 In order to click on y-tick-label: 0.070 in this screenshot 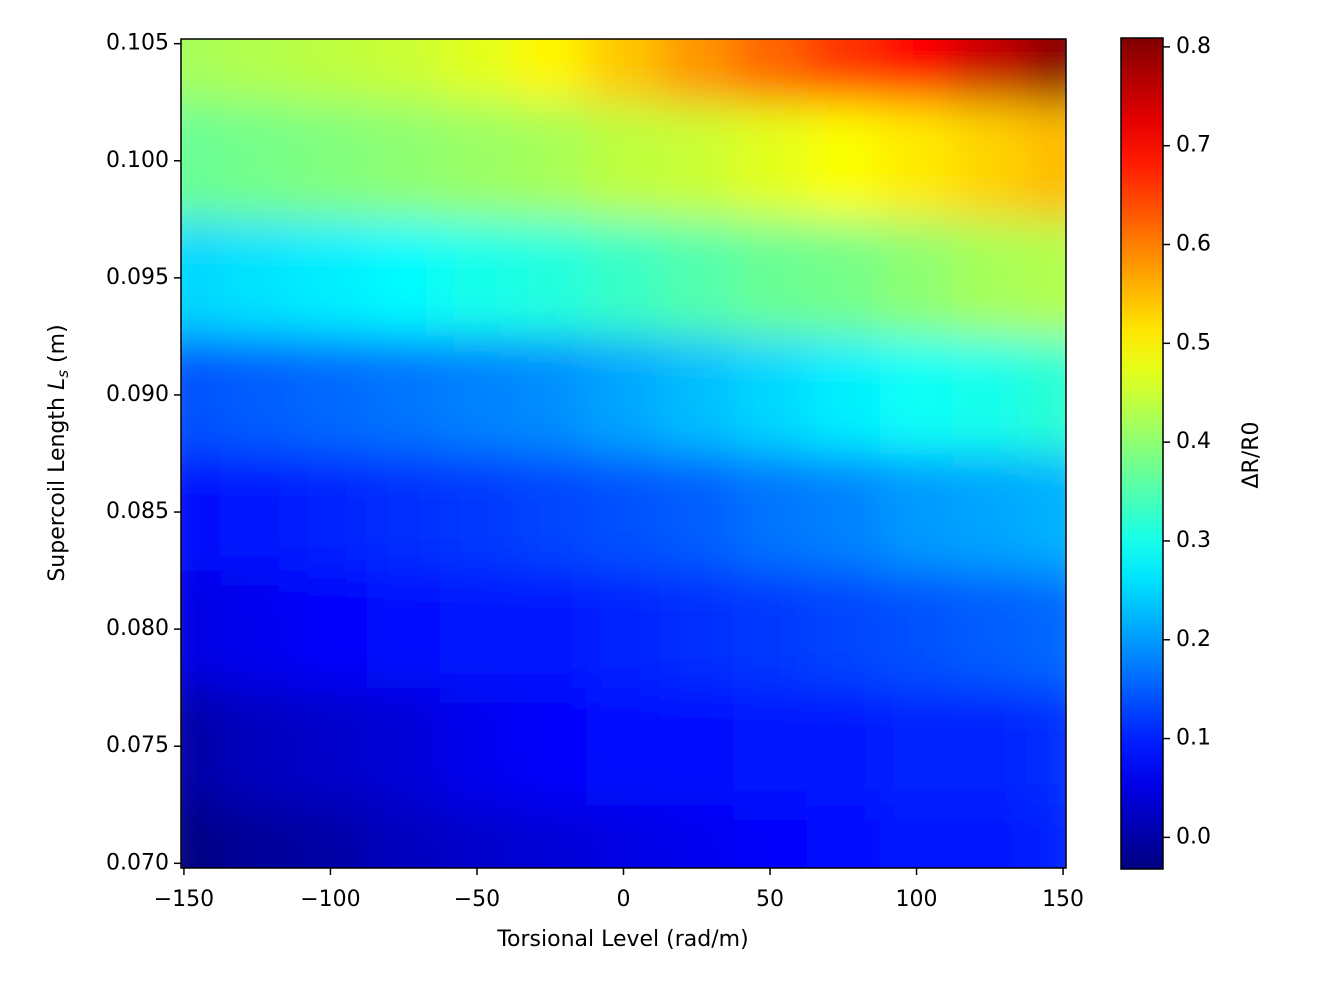, I will do `click(137, 862)`.